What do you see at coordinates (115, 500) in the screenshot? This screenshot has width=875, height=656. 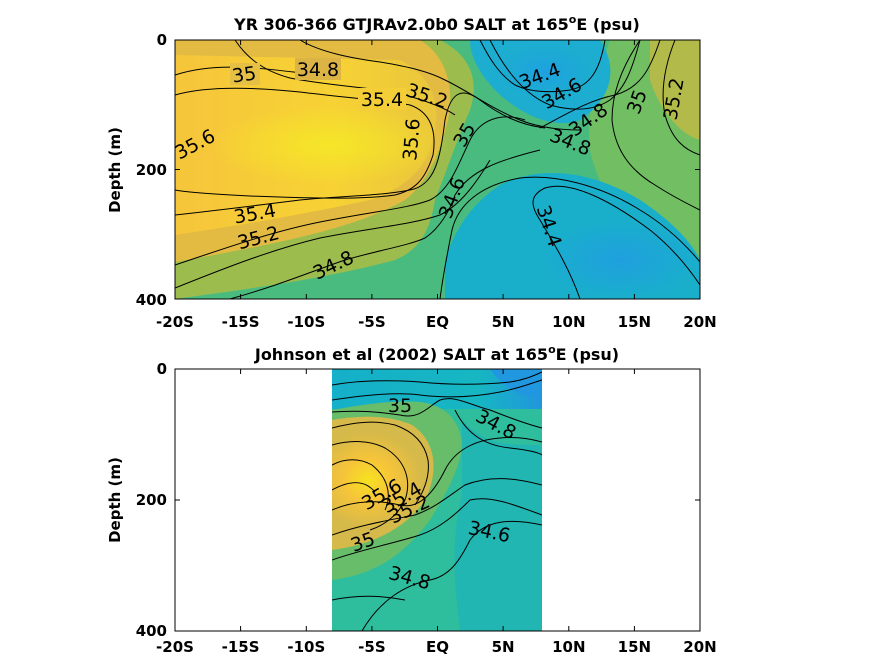 I see `bottom-y-axis-label: Depth (m)` at bounding box center [115, 500].